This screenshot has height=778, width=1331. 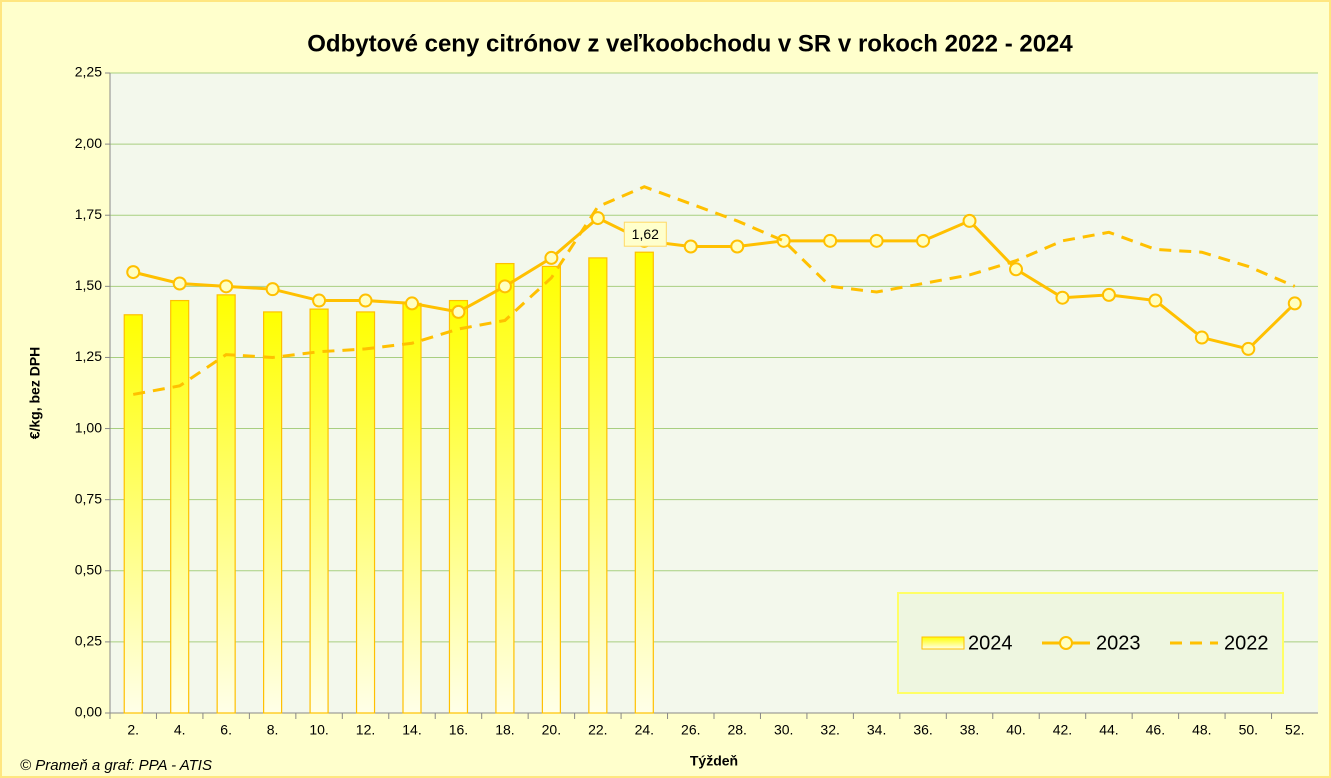 What do you see at coordinates (714, 761) in the screenshot?
I see `x-axis-label: Týždeň` at bounding box center [714, 761].